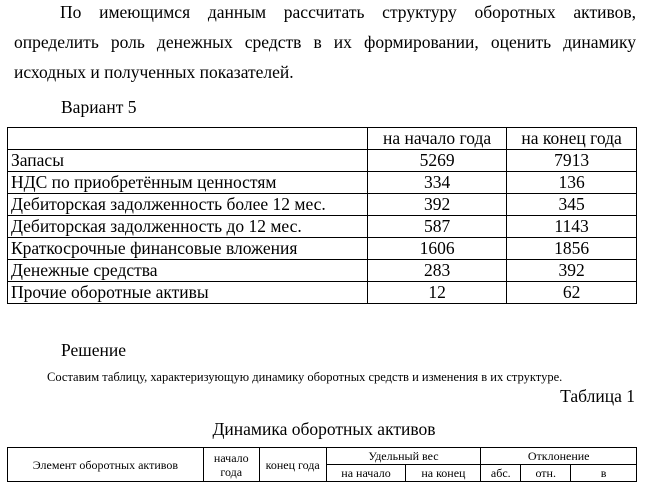  Describe the element at coordinates (546, 473) in the screenshot. I see `header-dev-rel: отн.` at that location.